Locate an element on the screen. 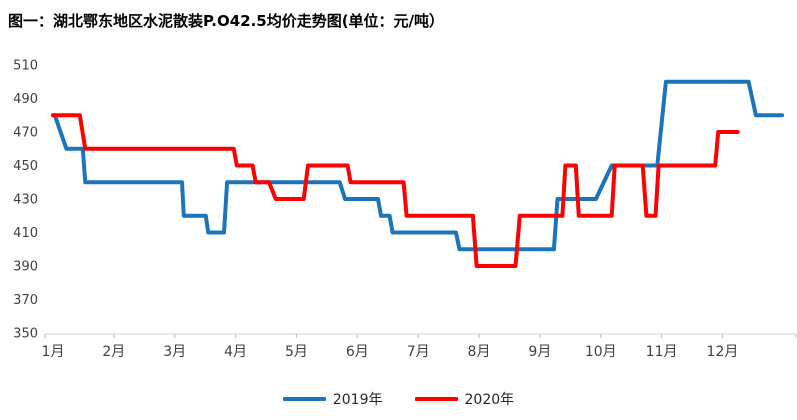  y-axis-label: 450 is located at coordinates (25, 166).